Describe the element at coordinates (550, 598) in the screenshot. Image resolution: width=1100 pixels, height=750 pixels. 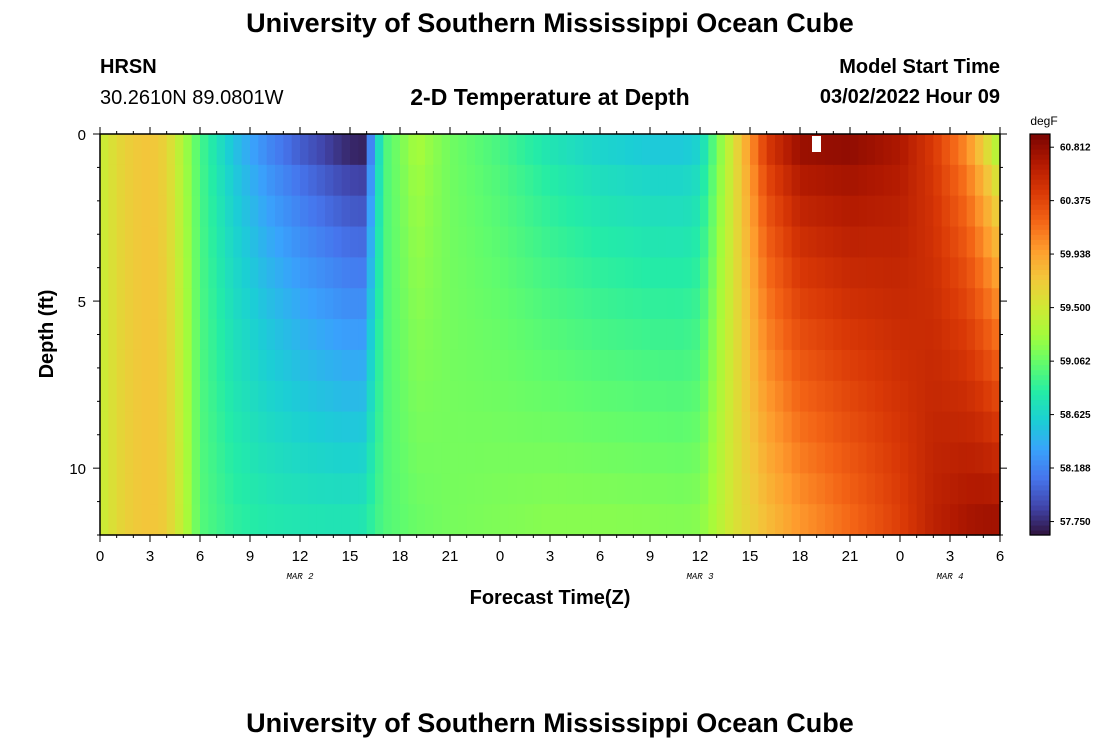
I see `x-axis-label: Forecast Time(Z)` at that location.